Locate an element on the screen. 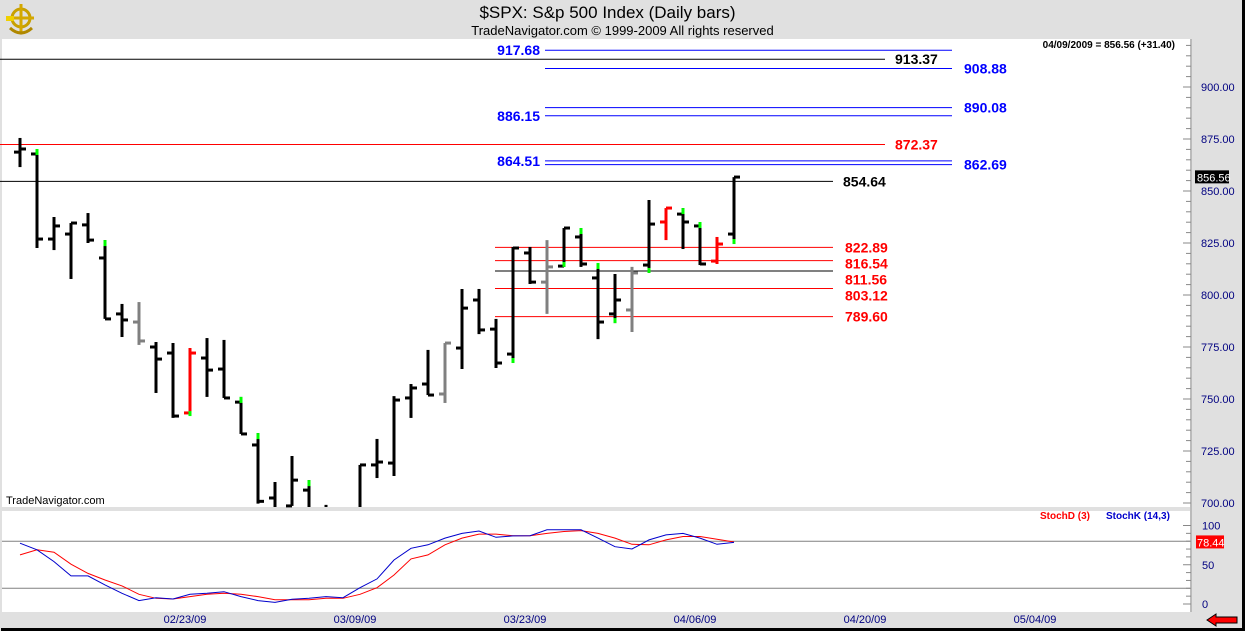  price-tick-label: 900.00 is located at coordinates (1218, 88).